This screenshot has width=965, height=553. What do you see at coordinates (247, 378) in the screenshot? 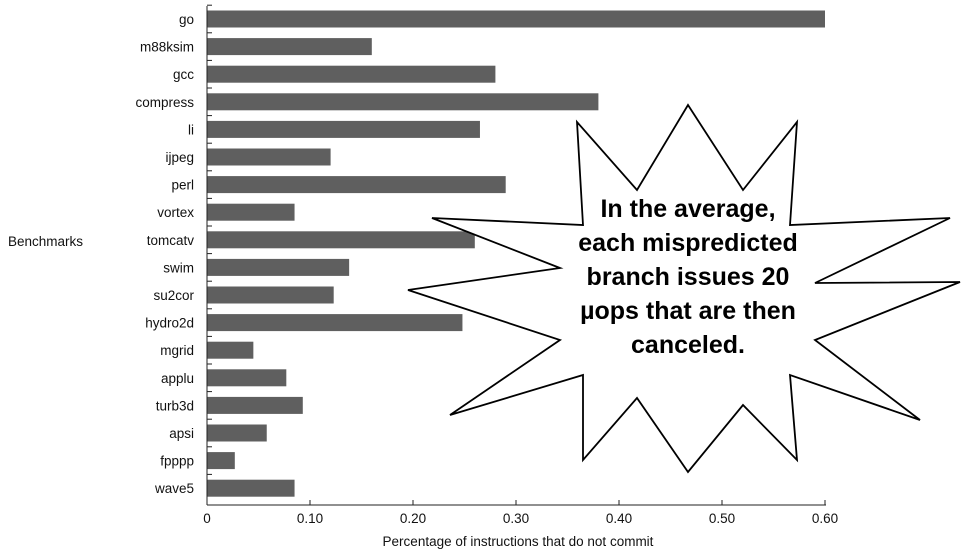
I see `bar-applu` at bounding box center [247, 378].